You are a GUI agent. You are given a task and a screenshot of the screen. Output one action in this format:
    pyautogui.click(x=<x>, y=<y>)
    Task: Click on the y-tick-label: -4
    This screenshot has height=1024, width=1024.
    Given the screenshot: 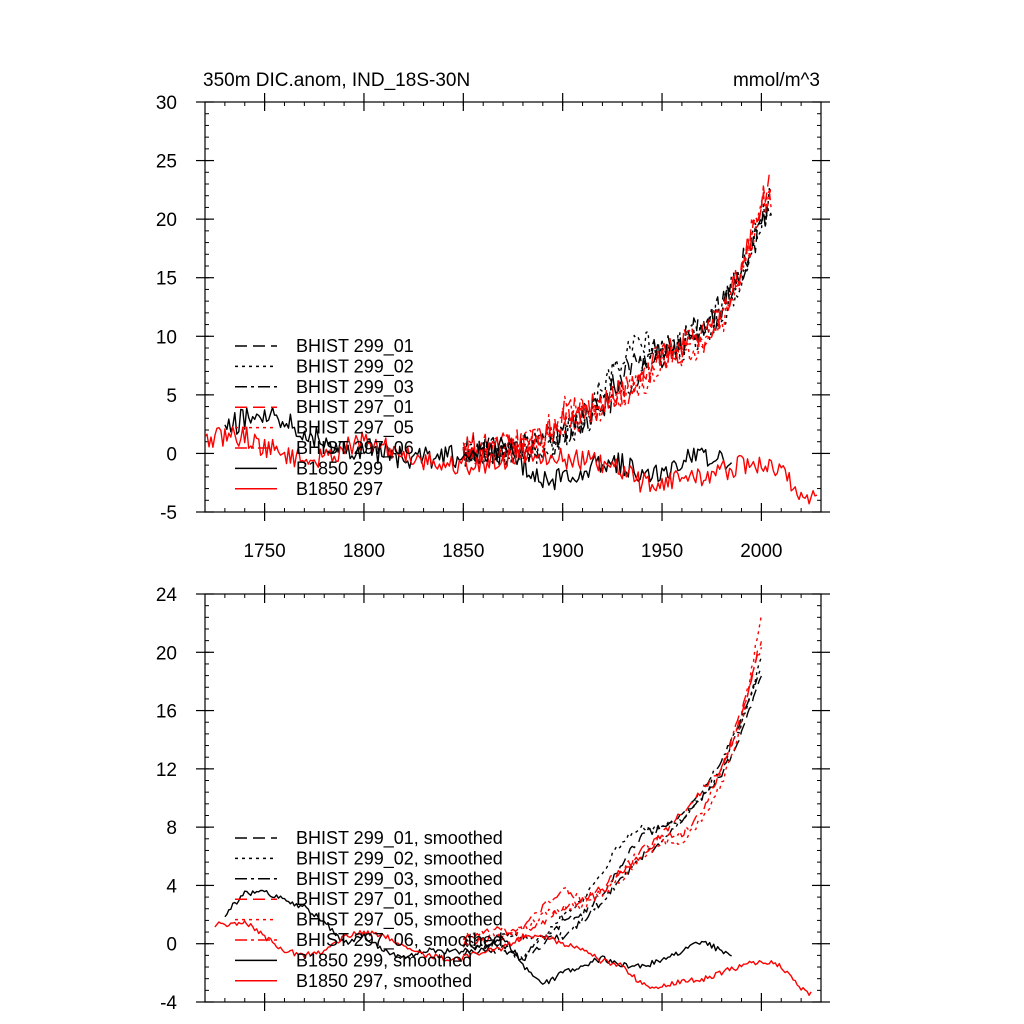 What is the action you would take?
    pyautogui.click(x=168, y=1003)
    